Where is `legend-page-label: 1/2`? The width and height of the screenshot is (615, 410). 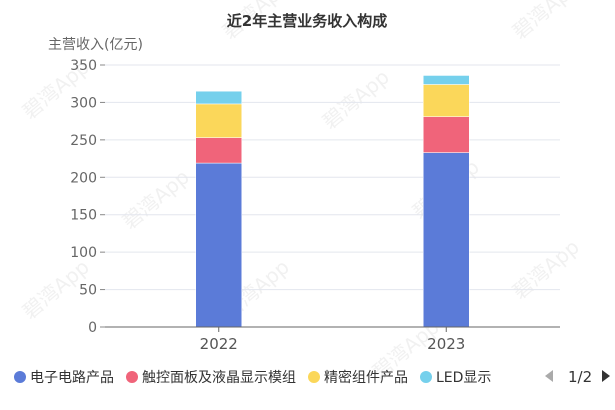 legend-page-label: 1/2 is located at coordinates (580, 377).